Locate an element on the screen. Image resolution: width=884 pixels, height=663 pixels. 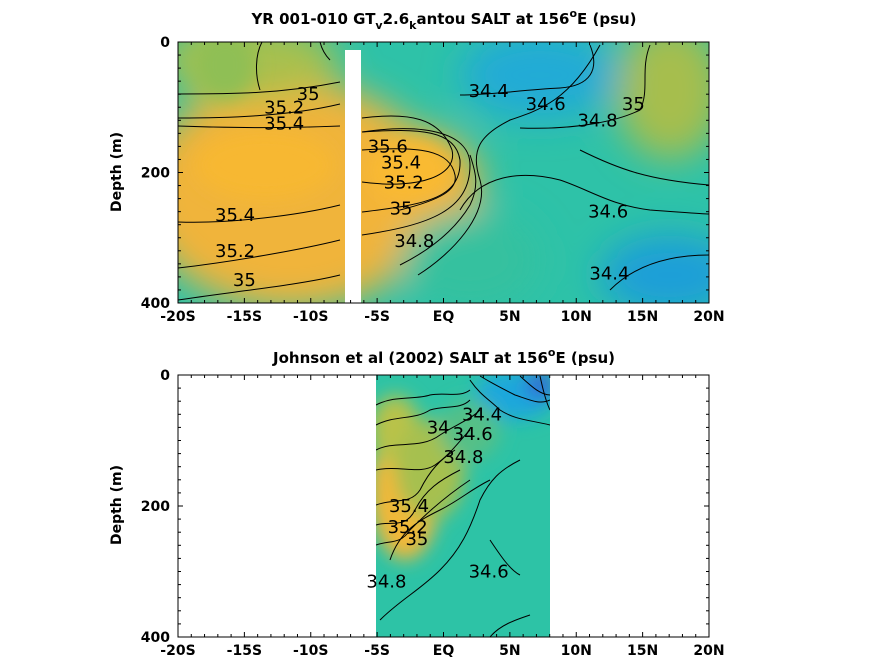
bottom-contour-label: 35.4 is located at coordinates (409, 506).